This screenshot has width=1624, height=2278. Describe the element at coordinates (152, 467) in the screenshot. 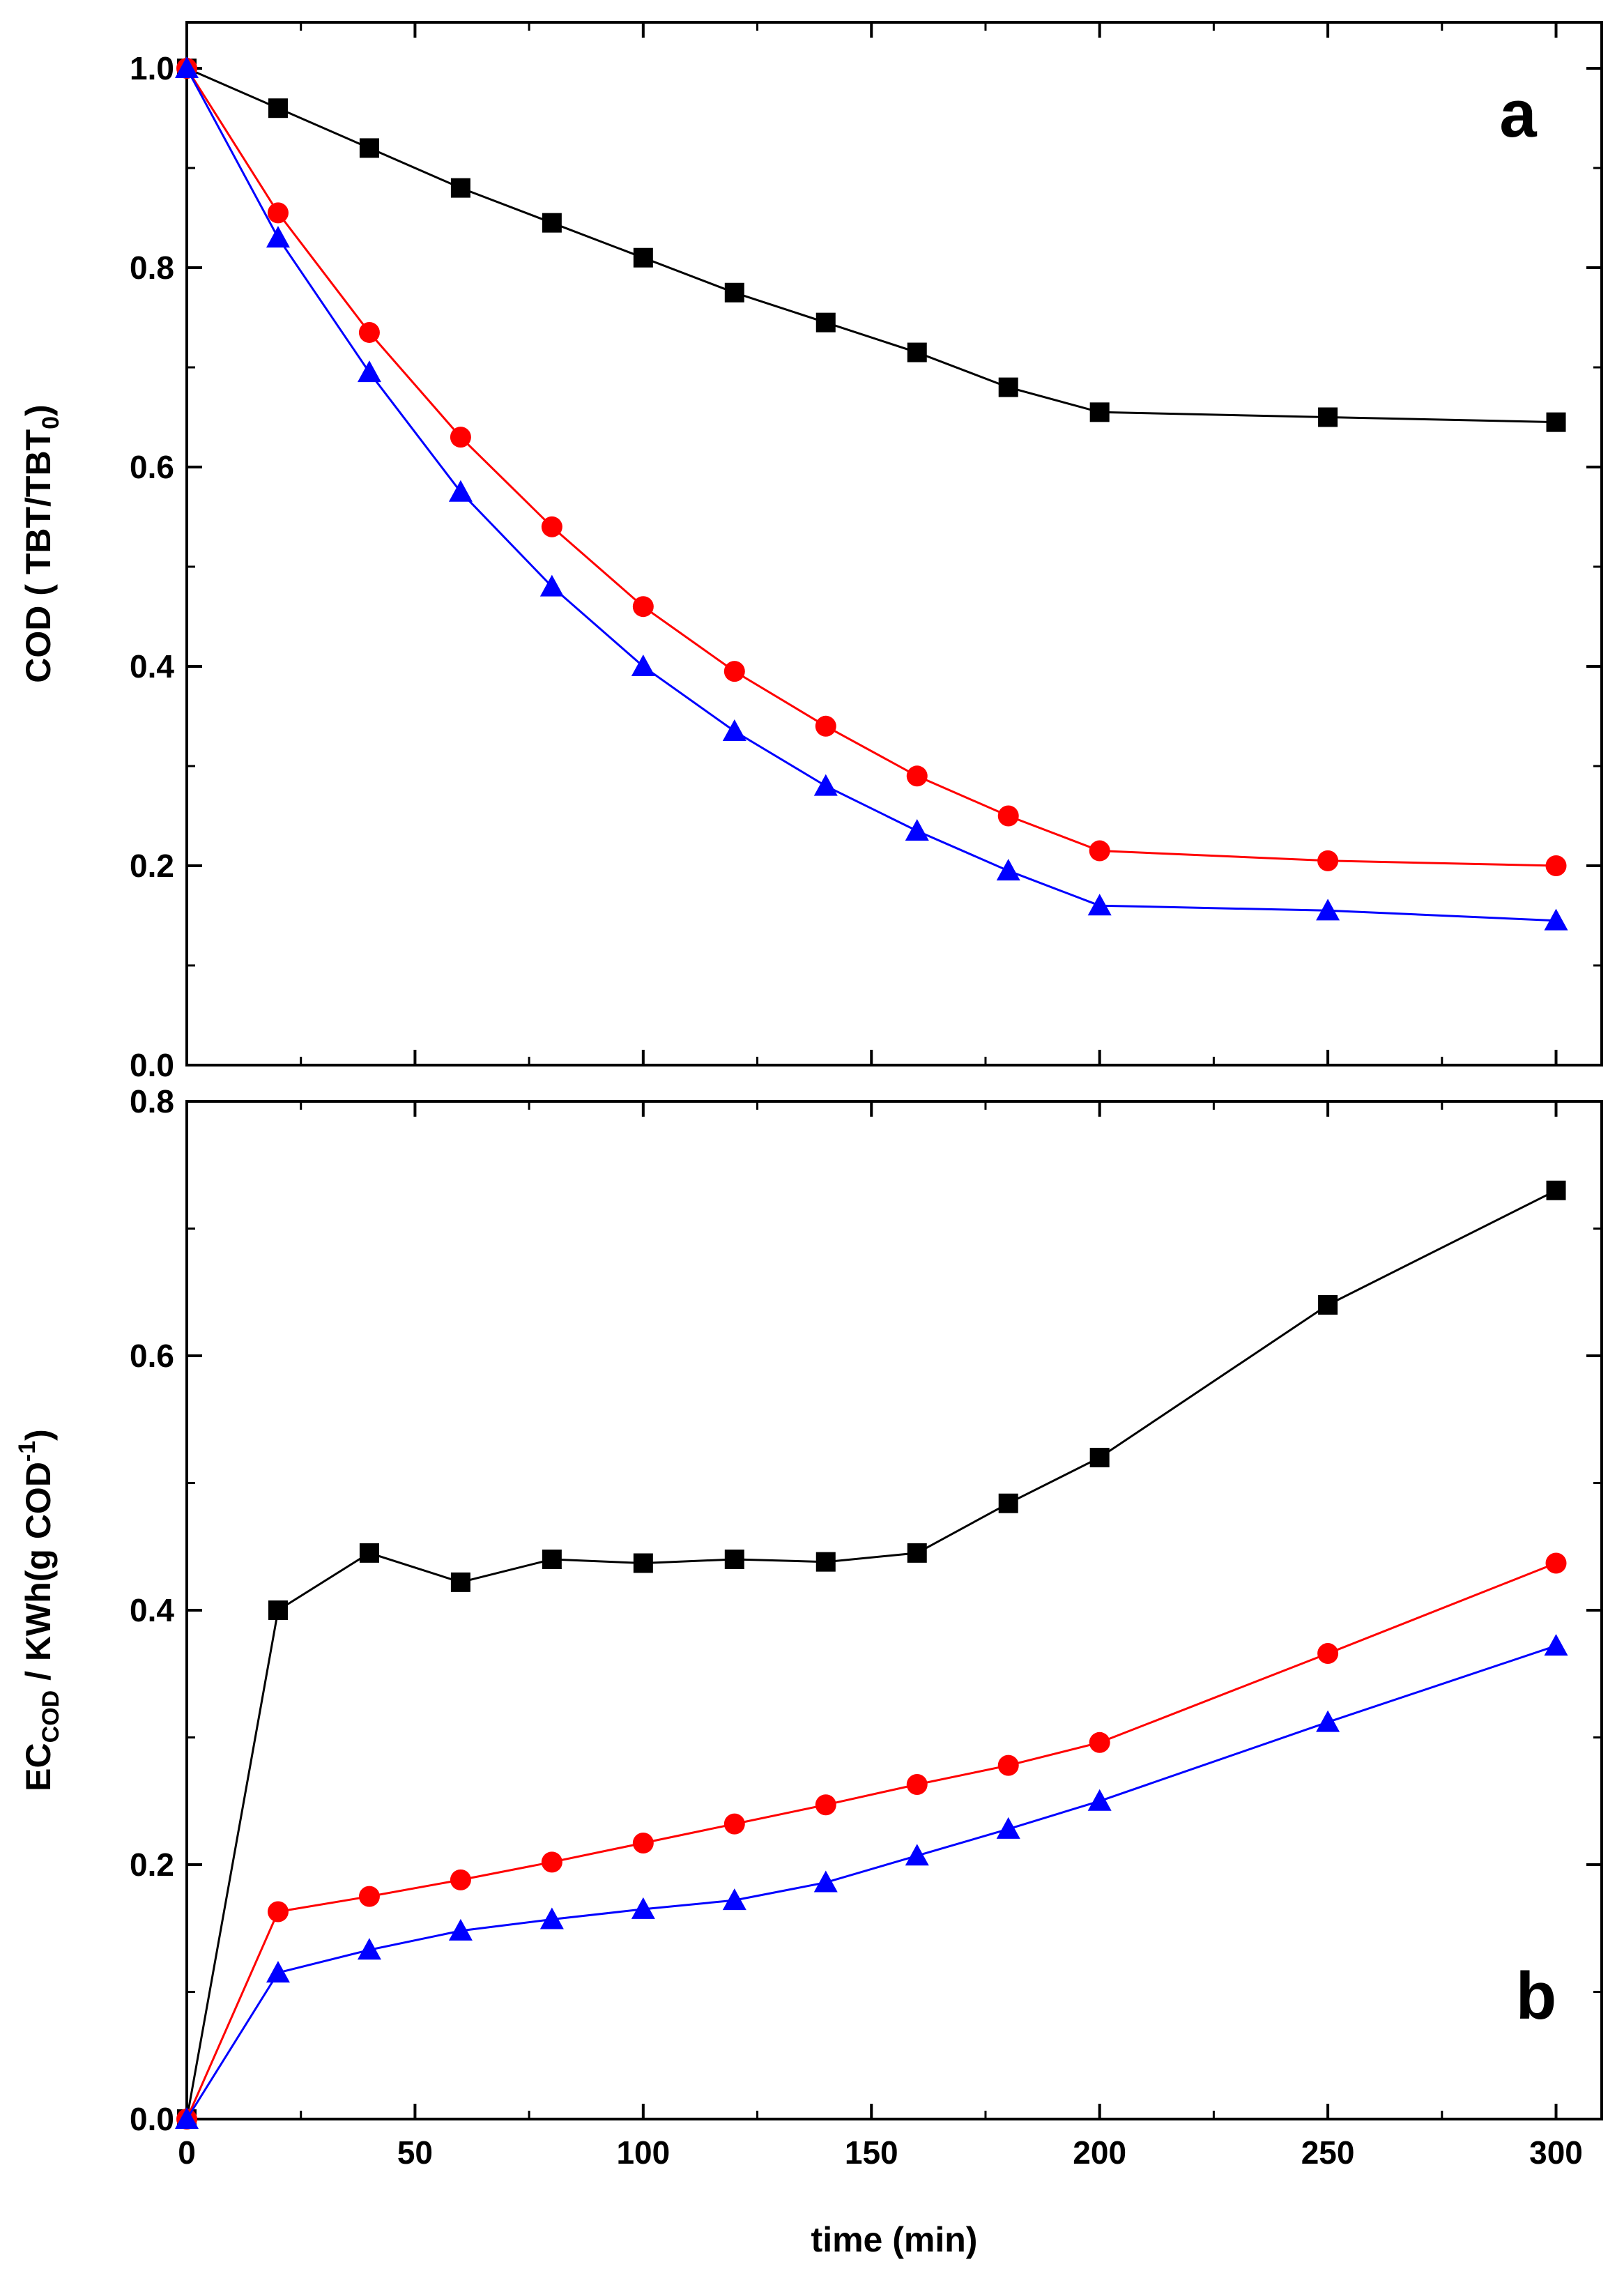

I see `panel-a-y-tick-label: 0.6` at that location.